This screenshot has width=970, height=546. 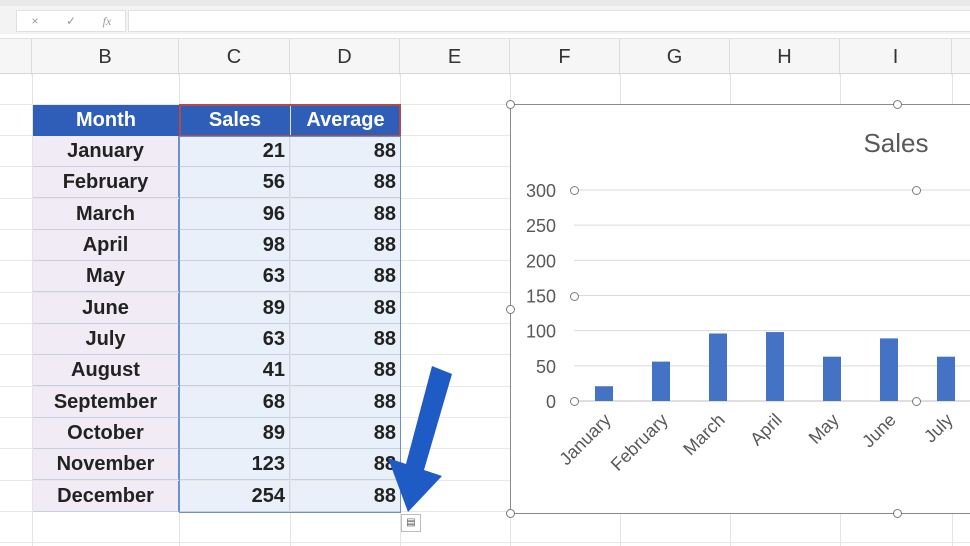 What do you see at coordinates (345, 120) in the screenshot?
I see `header-average: Average` at bounding box center [345, 120].